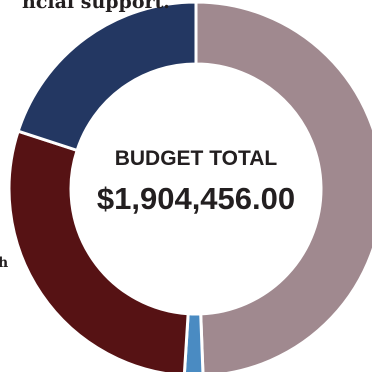 The width and height of the screenshot is (372, 372). Describe the element at coordinates (4, 263) in the screenshot. I see `cropped-side-text-top: h` at that location.